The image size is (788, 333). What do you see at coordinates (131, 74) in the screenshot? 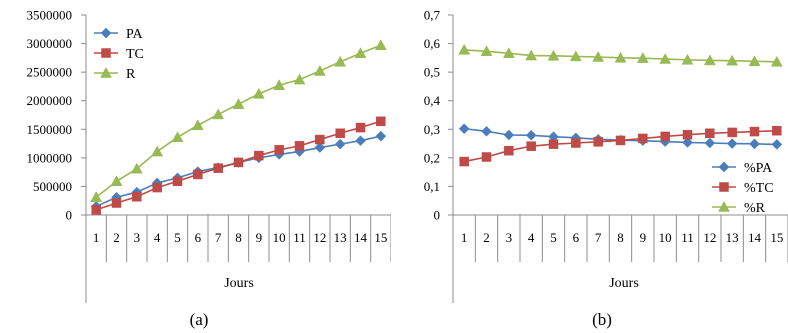
I see `legend-label: R` at bounding box center [131, 74].